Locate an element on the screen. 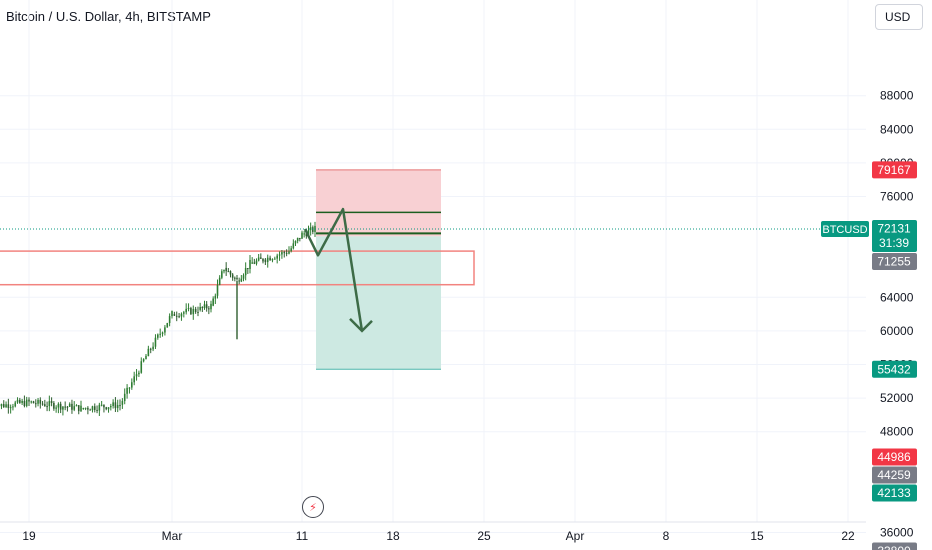  countdown-label: 31:39 is located at coordinates (894, 243).